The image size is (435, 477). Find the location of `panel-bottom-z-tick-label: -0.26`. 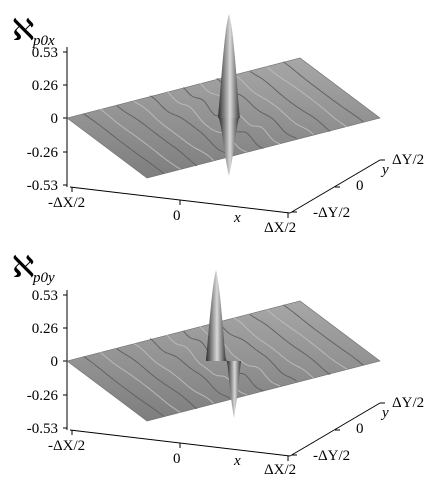

panel-bottom-z-tick-label: -0.26 is located at coordinates (43, 396).